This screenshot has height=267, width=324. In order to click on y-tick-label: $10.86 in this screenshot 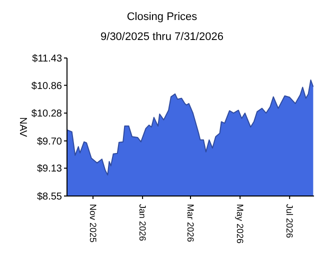, I will do `click(46, 86)`.